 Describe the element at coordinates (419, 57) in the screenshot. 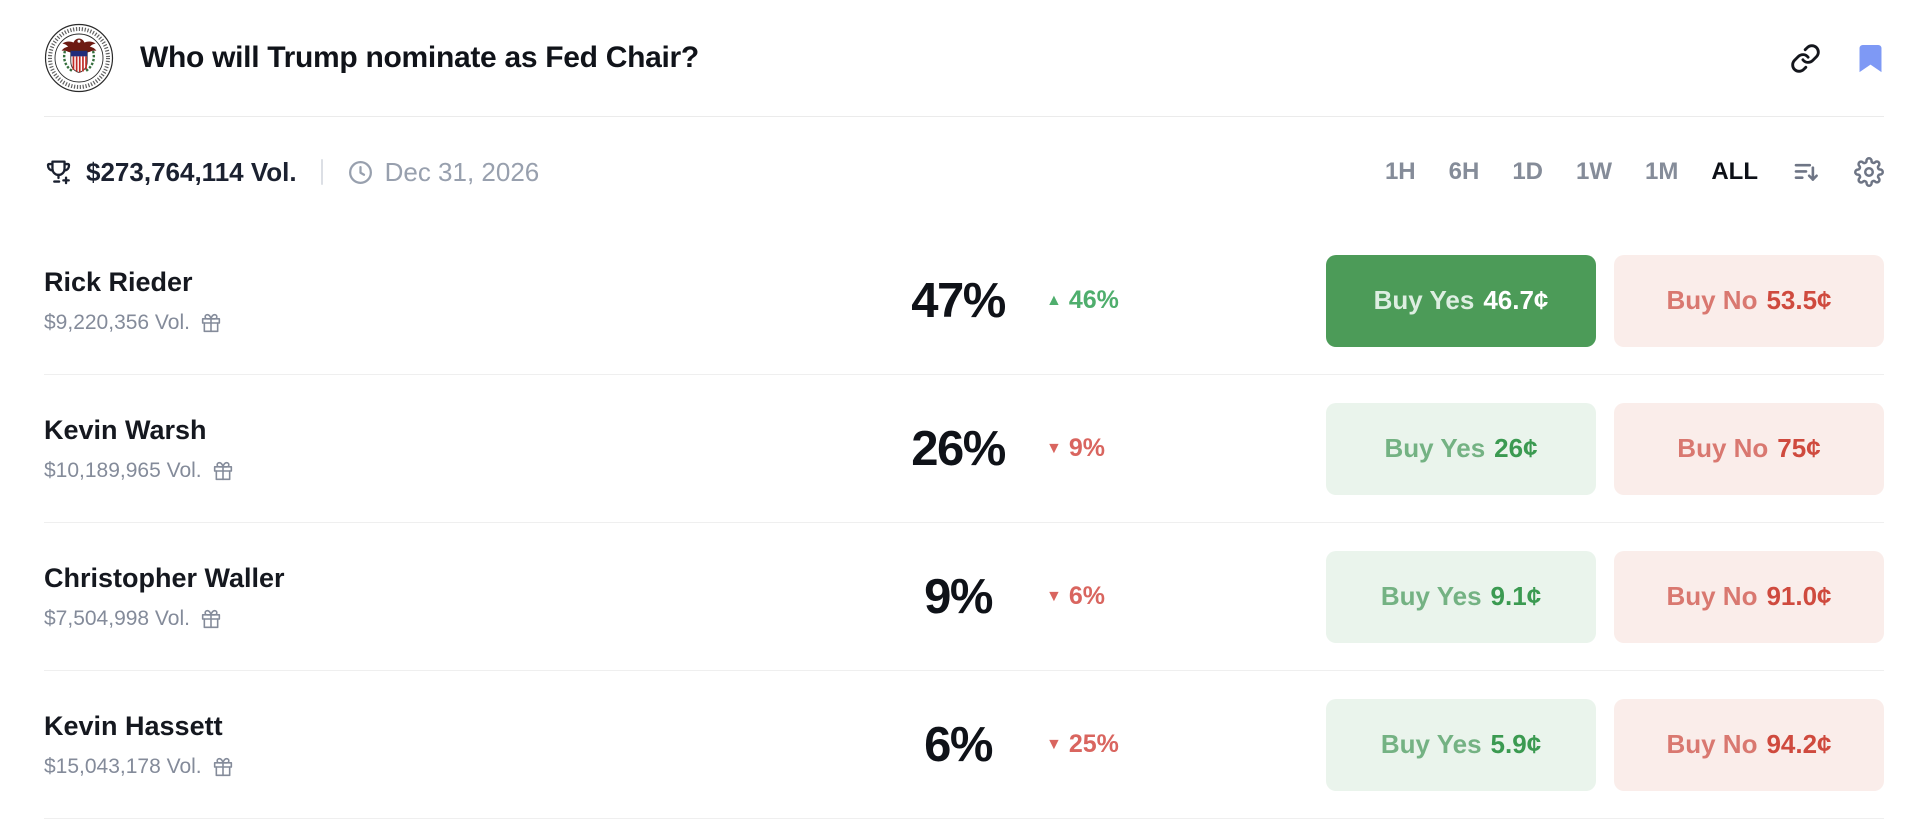

I see `page-title: Who will Trump nominate as Fed Chair?` at that location.